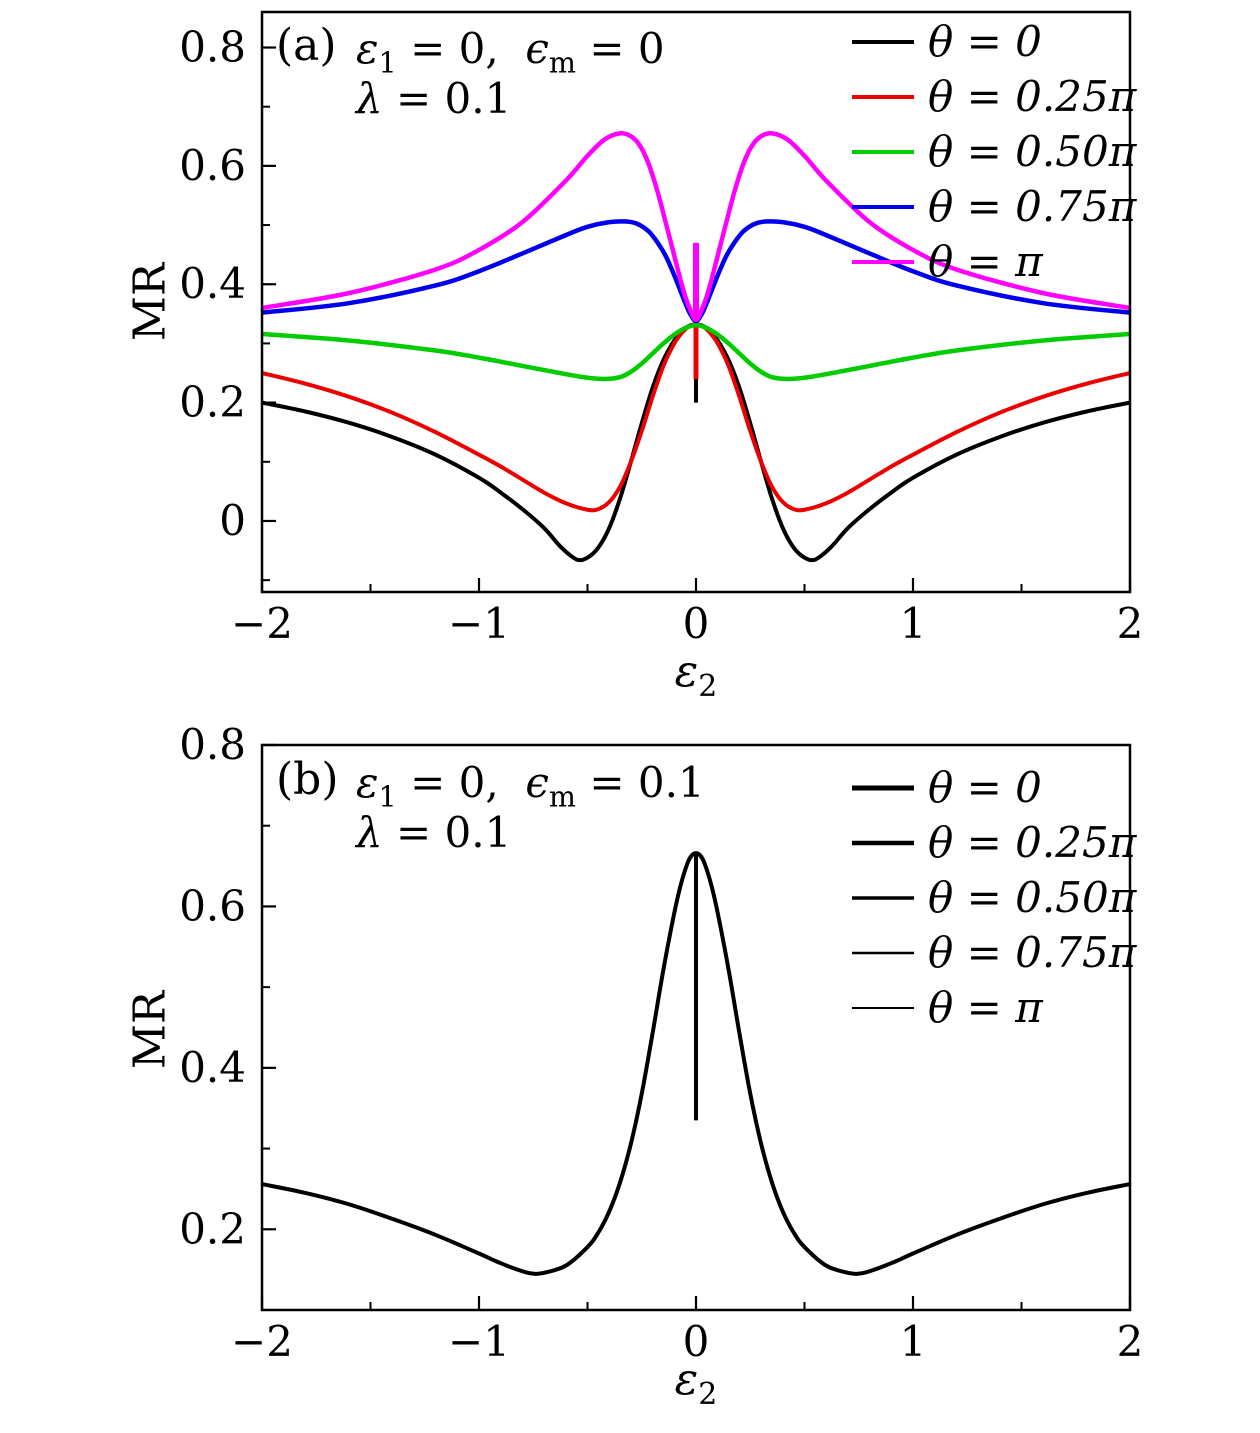 The image size is (1260, 1433). What do you see at coordinates (150, 302) in the screenshot?
I see `panel-a-y-axis-label: MR` at bounding box center [150, 302].